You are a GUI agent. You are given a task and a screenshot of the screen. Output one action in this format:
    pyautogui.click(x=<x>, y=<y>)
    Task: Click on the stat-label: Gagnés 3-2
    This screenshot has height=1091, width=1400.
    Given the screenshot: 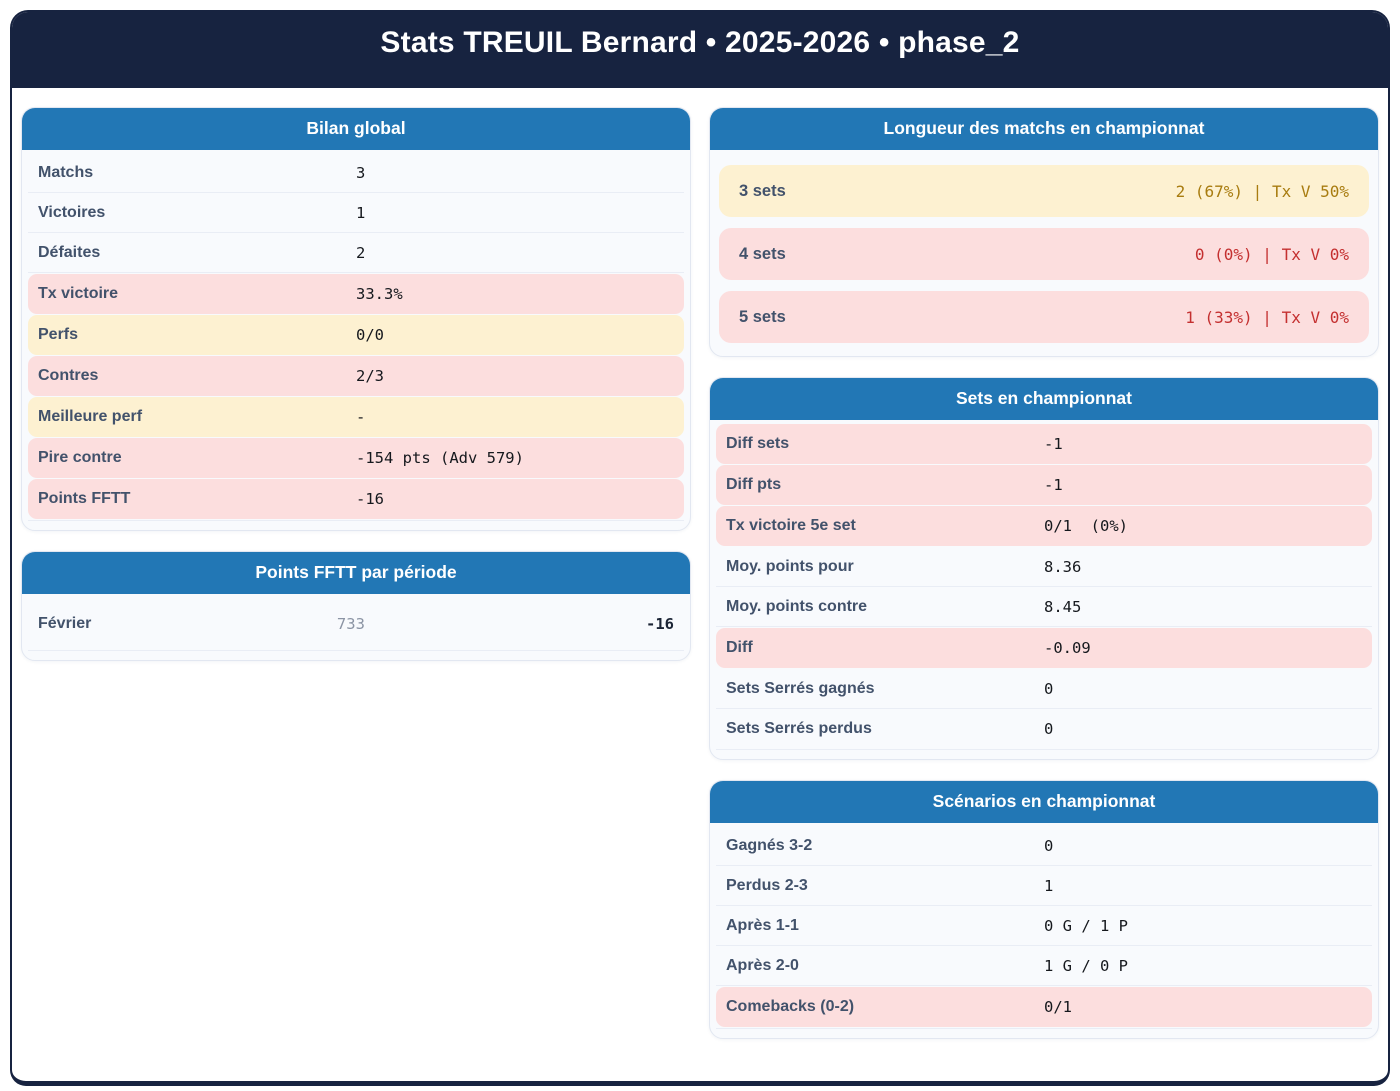 What is the action you would take?
    pyautogui.click(x=769, y=845)
    